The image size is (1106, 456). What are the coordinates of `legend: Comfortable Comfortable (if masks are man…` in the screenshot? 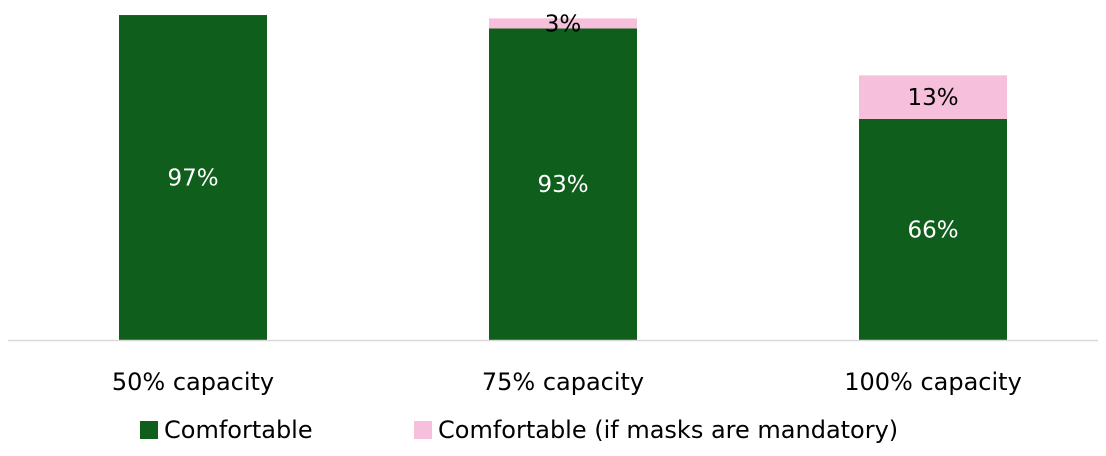 It's located at (519, 430).